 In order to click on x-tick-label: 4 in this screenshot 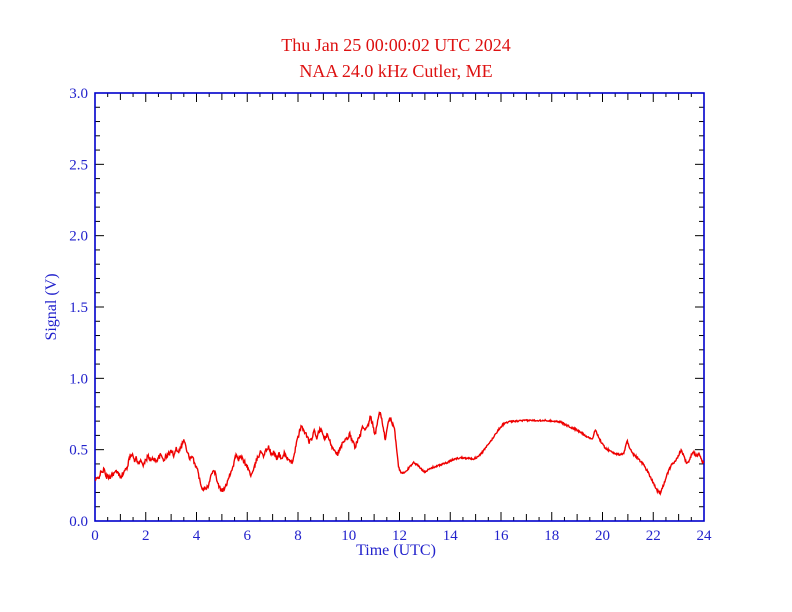, I will do `click(197, 536)`.